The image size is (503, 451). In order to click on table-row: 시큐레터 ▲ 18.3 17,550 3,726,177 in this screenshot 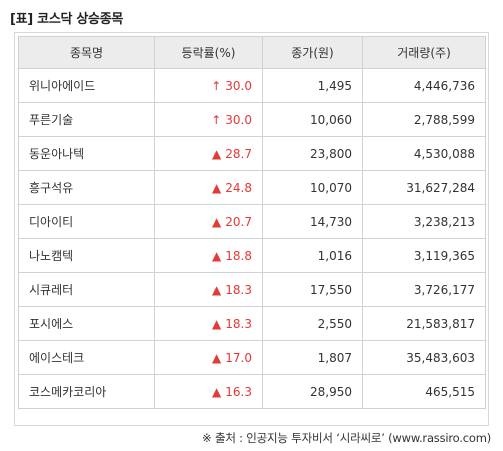, I will do `click(252, 289)`.